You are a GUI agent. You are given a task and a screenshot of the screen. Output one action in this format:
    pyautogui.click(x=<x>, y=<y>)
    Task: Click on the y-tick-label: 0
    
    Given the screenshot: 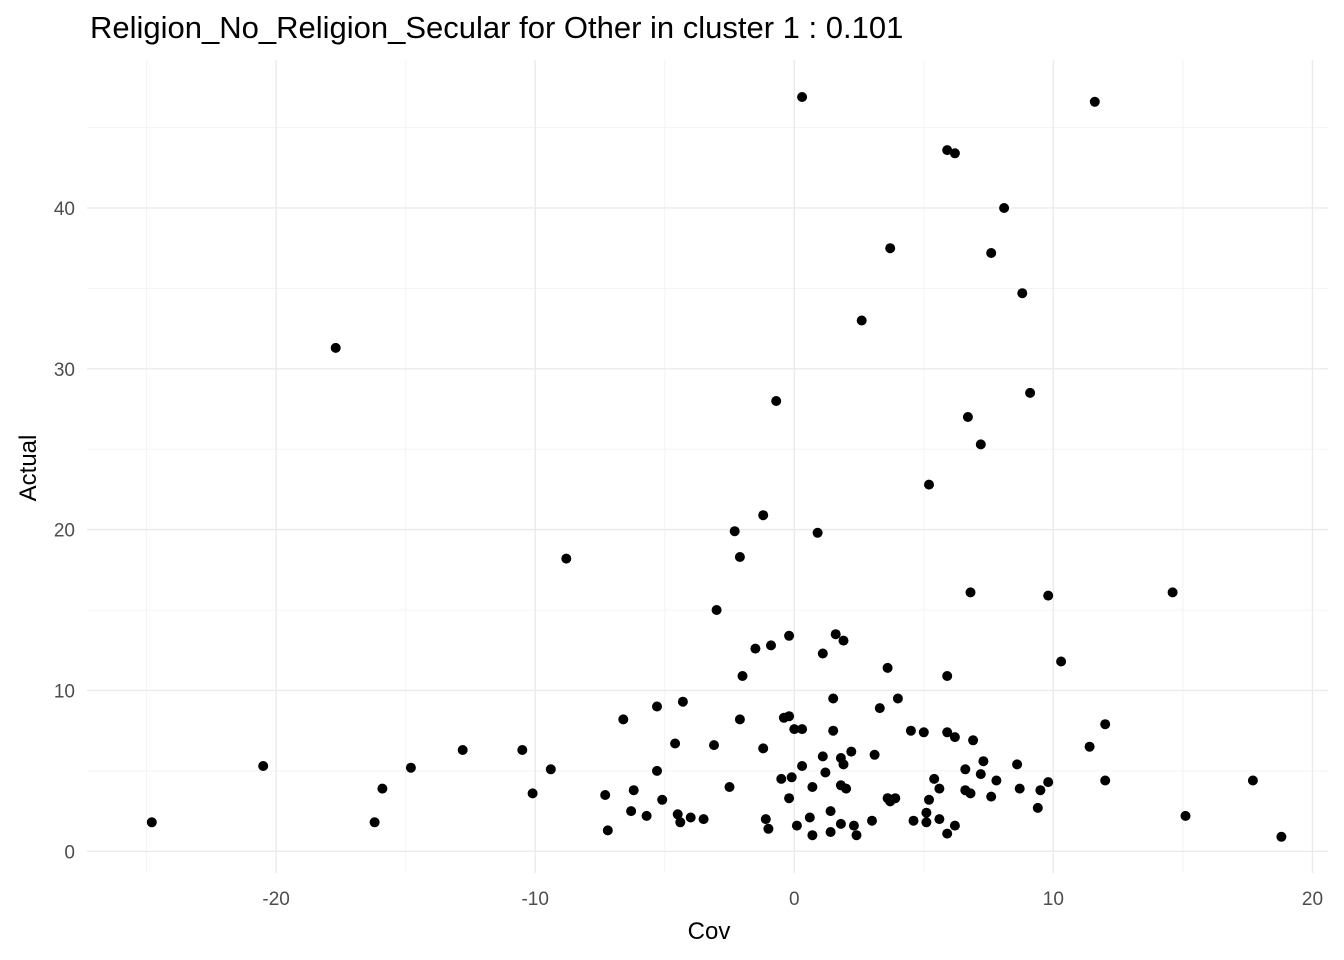 What is the action you would take?
    pyautogui.click(x=69, y=852)
    